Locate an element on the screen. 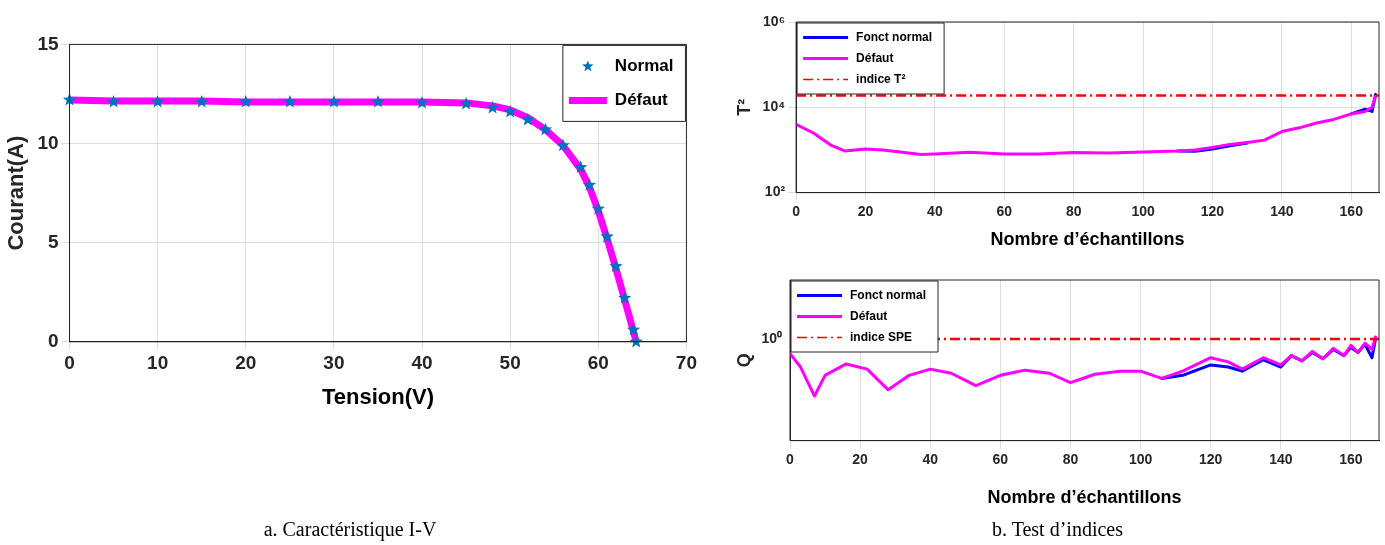  x-tick-label: 10 is located at coordinates (158, 363).